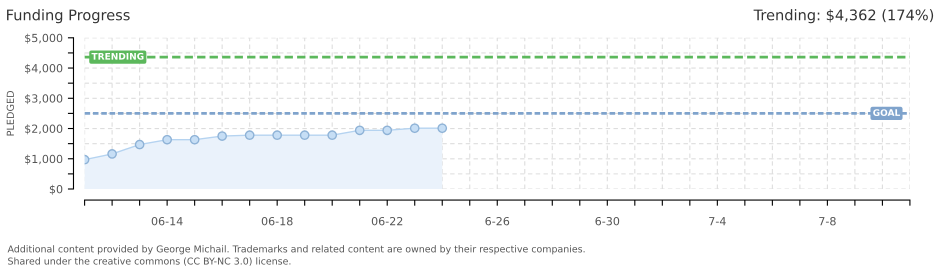 The width and height of the screenshot is (940, 270). I want to click on y-tick-label: $4,000, so click(43, 69).